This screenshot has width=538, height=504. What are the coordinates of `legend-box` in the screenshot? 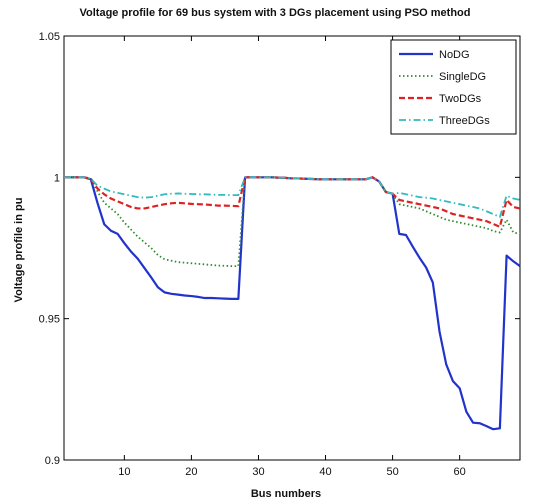 It's located at (453, 87).